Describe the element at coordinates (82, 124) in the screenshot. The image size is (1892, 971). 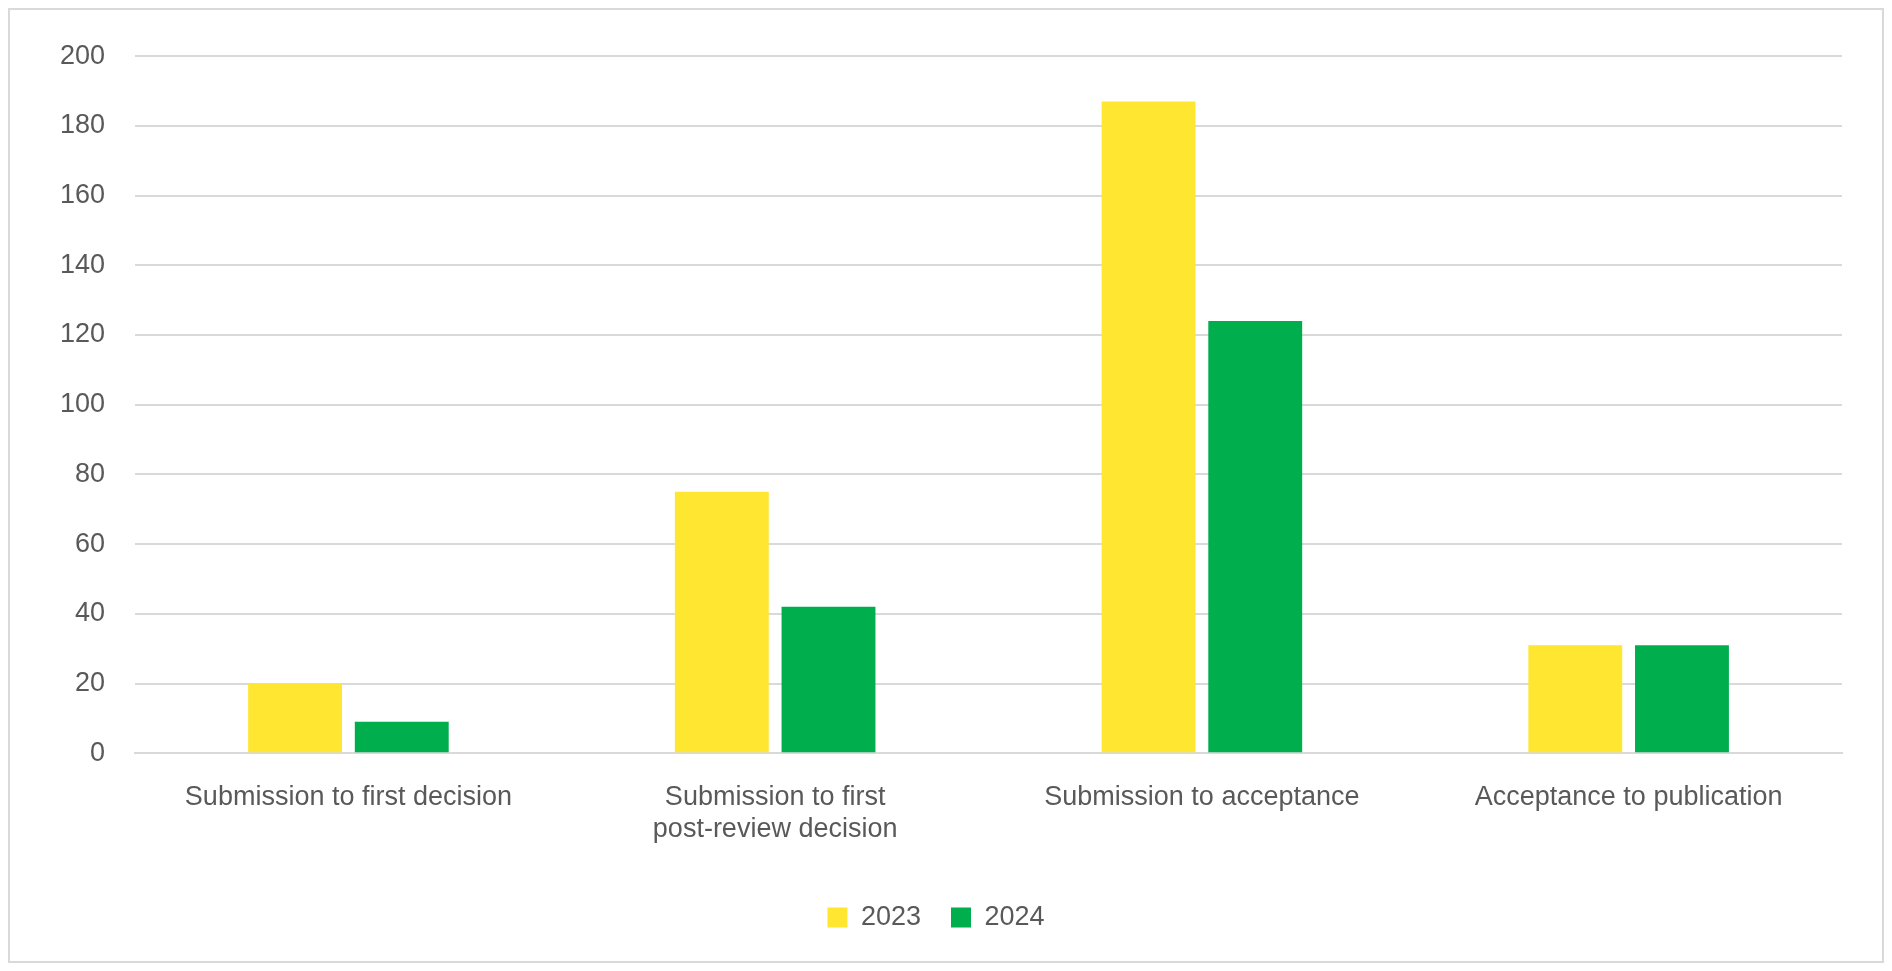
I see `y-tick-label: 180` at that location.